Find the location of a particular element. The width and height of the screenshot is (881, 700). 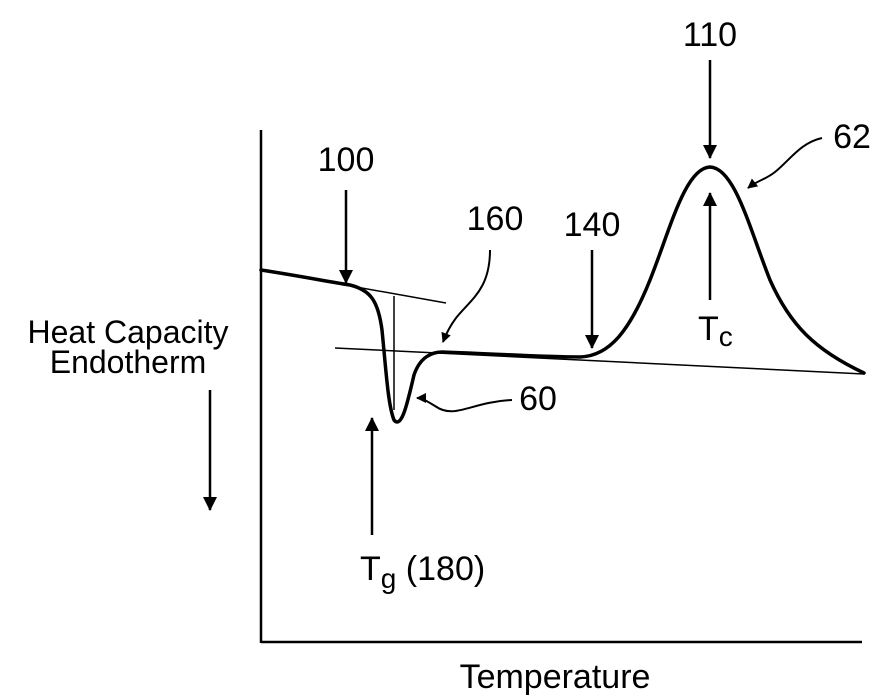

tg-label: Tg (180) is located at coordinates (422, 572).